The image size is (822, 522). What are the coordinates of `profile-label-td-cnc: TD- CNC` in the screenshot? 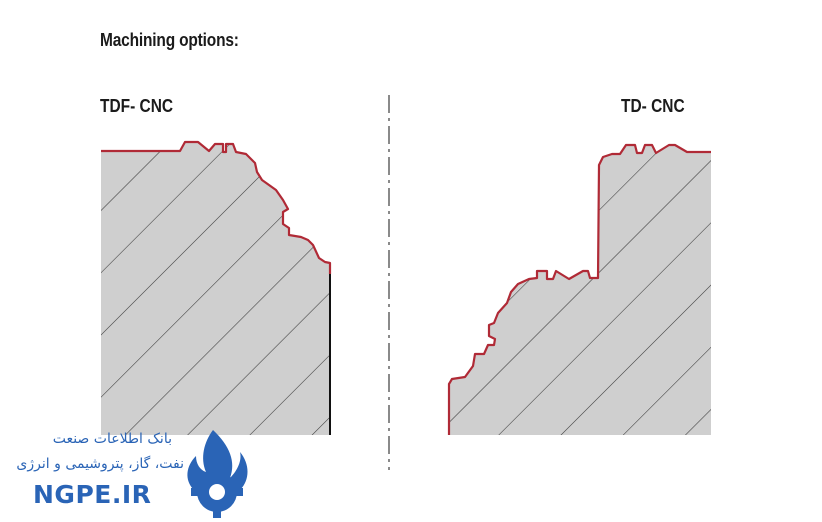 It's located at (653, 106).